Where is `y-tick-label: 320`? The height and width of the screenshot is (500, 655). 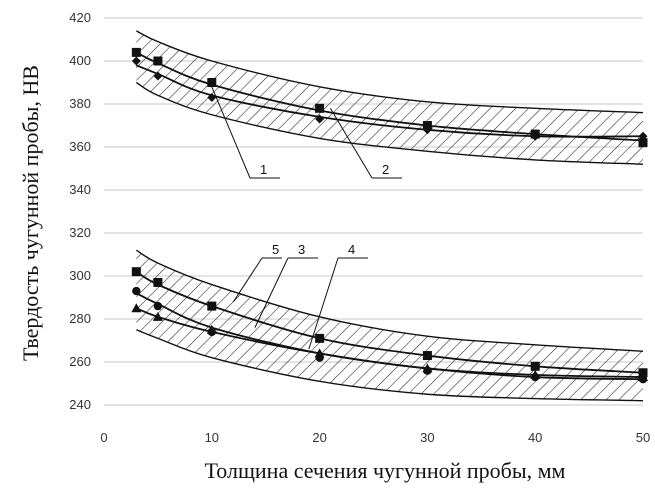
y-tick-label: 320 is located at coordinates (80, 232).